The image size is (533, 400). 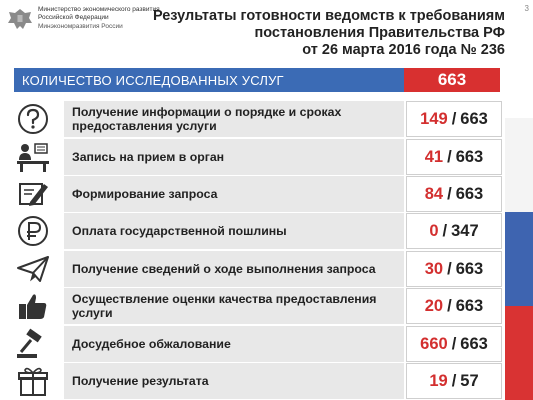 What do you see at coordinates (234, 231) in the screenshot?
I see `service-label: Оплата государственной пошлины` at bounding box center [234, 231].